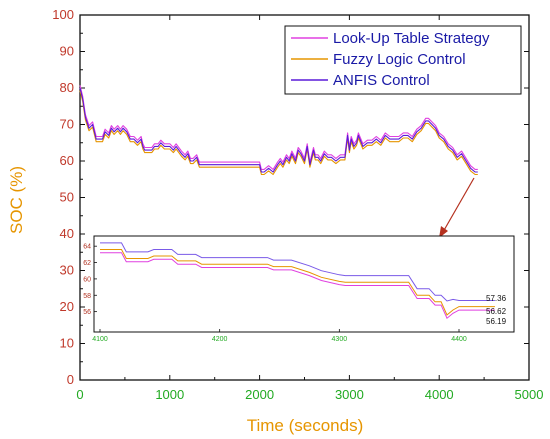  What do you see at coordinates (67, 124) in the screenshot?
I see `y-tick-label: 70` at bounding box center [67, 124].